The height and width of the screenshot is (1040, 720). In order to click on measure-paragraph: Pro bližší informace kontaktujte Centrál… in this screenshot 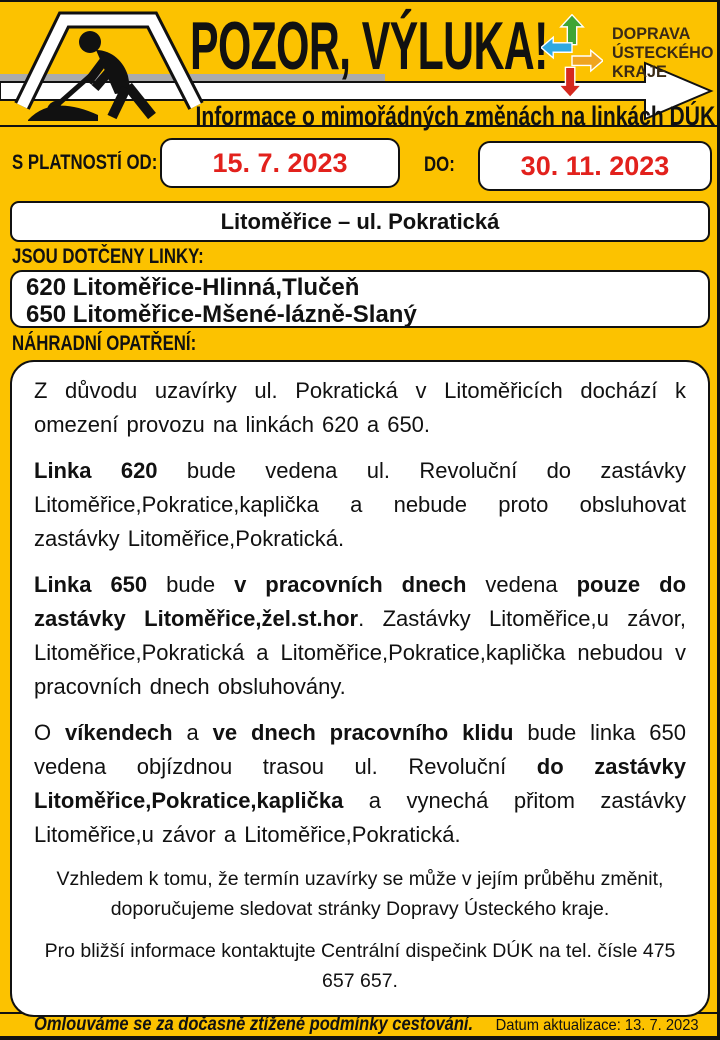, I will do `click(360, 966)`.